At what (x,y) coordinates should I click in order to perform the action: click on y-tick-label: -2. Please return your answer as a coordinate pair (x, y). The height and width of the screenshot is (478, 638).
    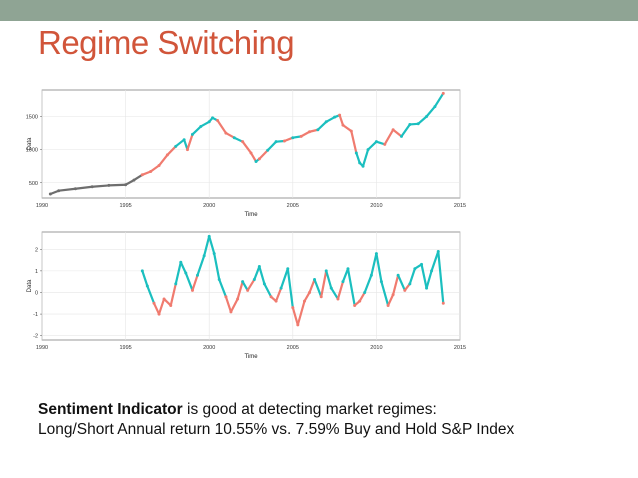
    Looking at the image, I should click on (35, 337).